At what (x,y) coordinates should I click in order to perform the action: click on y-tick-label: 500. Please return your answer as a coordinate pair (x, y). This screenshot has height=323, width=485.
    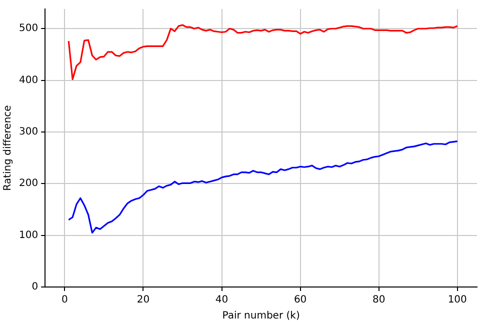
    Looking at the image, I should click on (28, 28).